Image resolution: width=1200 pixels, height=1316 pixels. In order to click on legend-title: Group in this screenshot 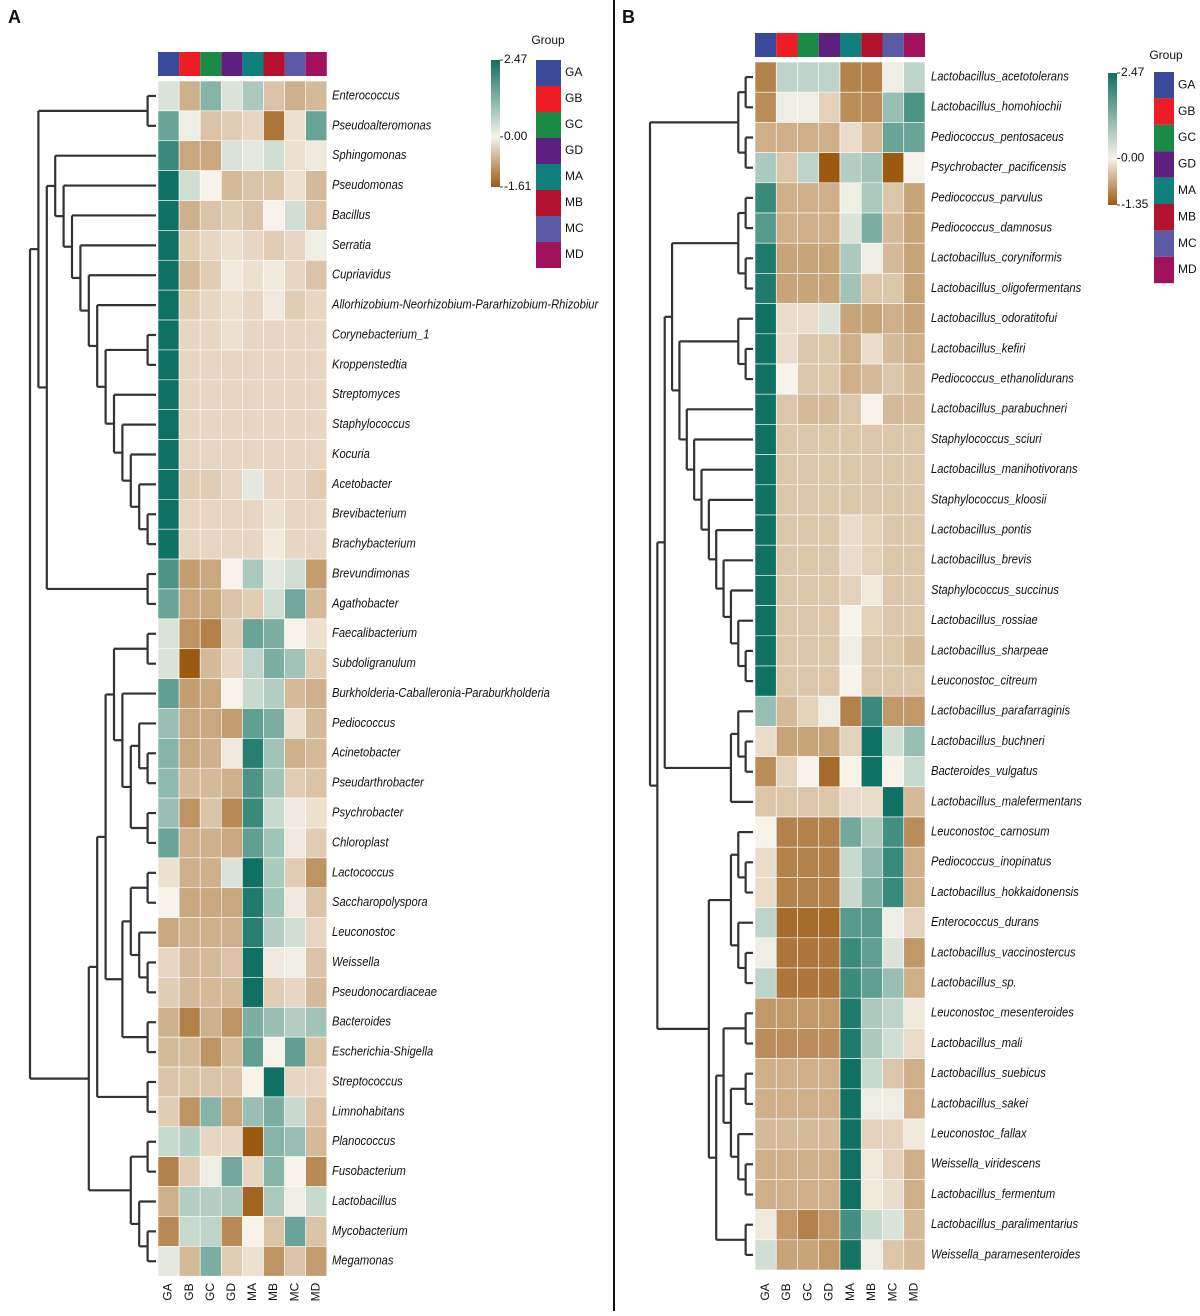, I will do `click(1166, 55)`.